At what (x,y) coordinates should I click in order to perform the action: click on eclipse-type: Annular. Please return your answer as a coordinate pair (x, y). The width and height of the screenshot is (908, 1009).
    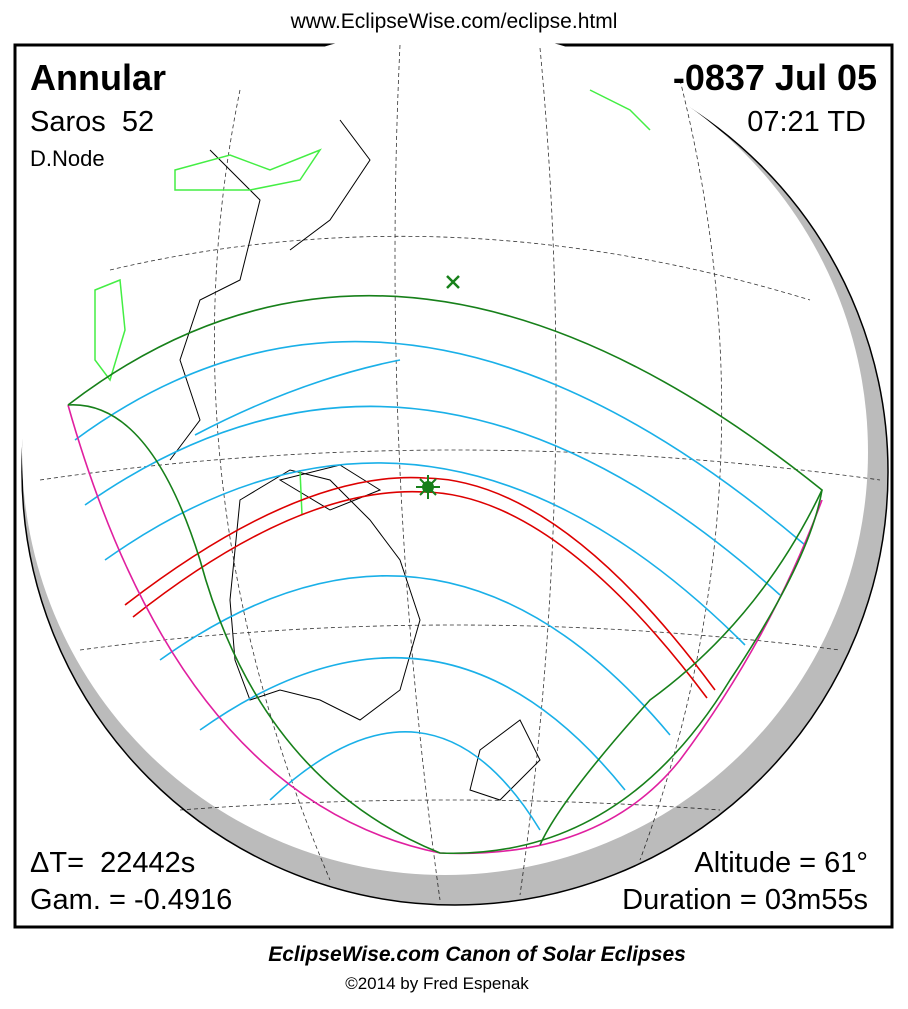
    Looking at the image, I should click on (98, 77).